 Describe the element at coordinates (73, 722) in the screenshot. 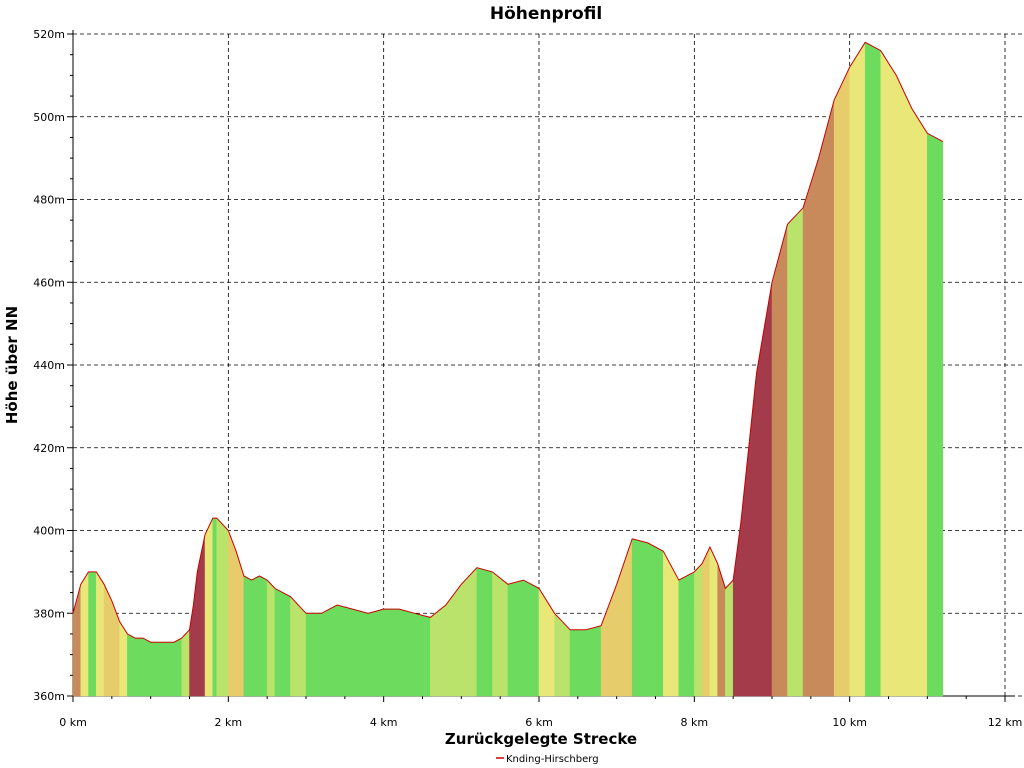

I see `x-tick-label: 0 km` at that location.